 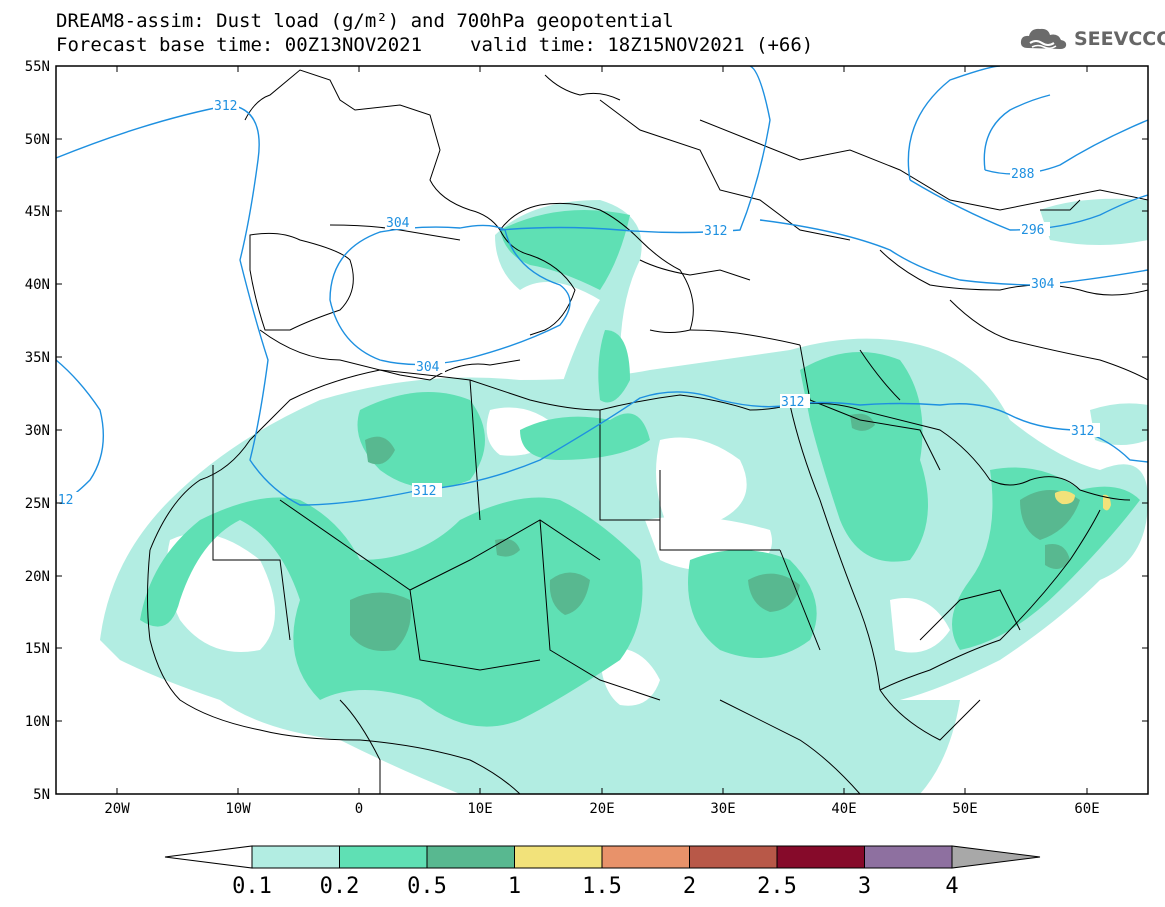 I want to click on lat-tick: 25N, so click(x=37, y=504).